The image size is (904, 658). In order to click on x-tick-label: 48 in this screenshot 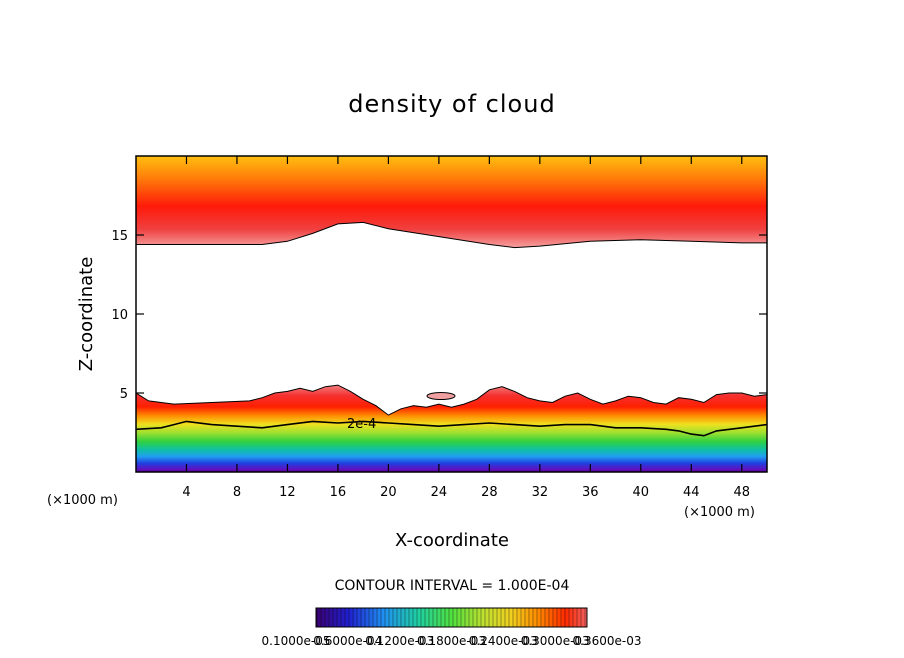, I will do `click(741, 492)`.